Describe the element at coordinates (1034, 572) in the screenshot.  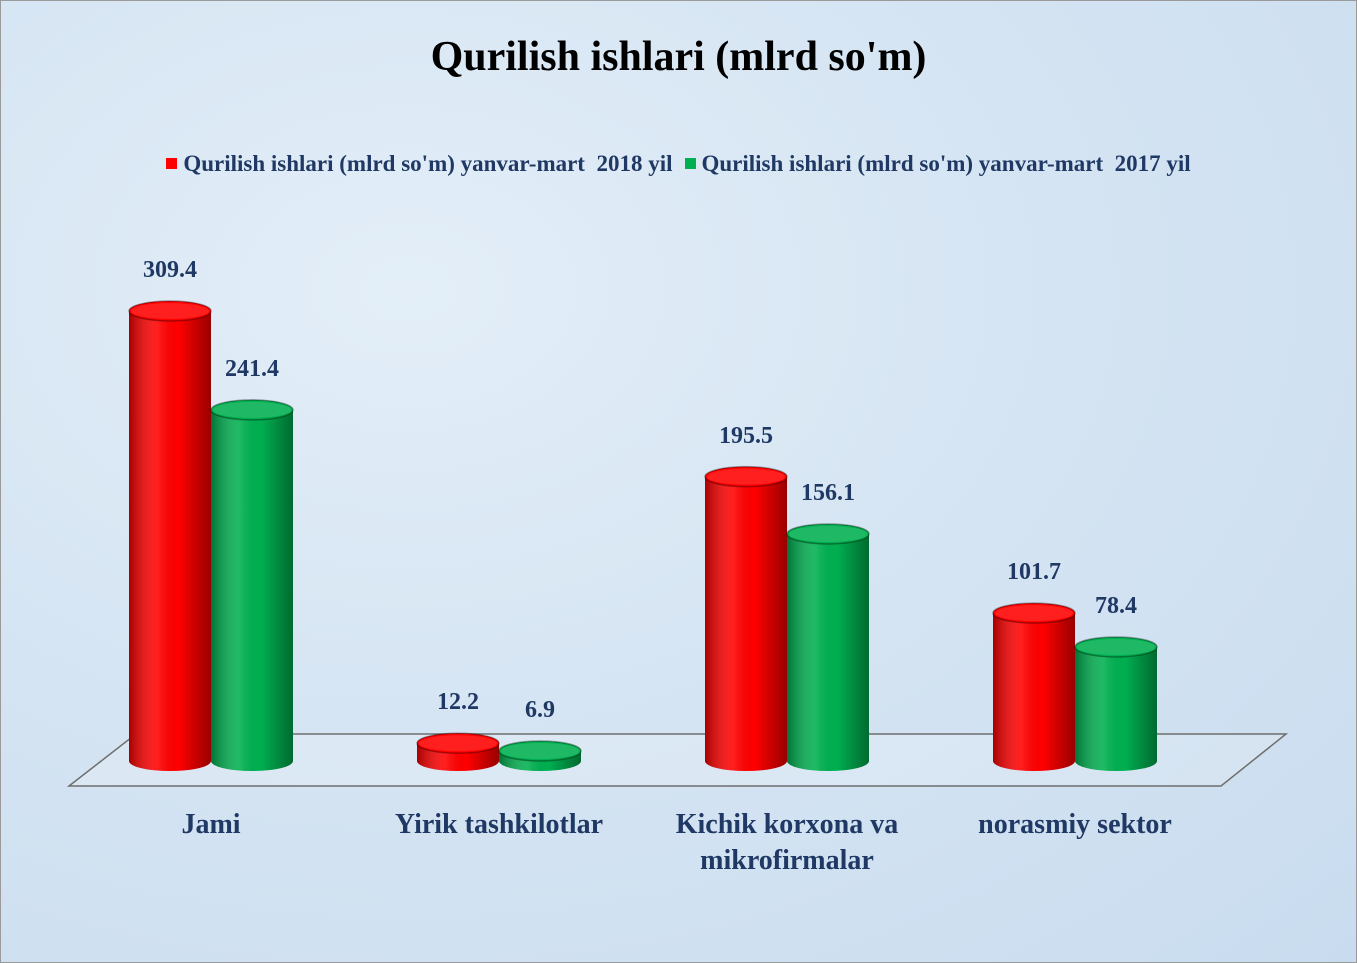
I see `data-label: 101.7` at that location.